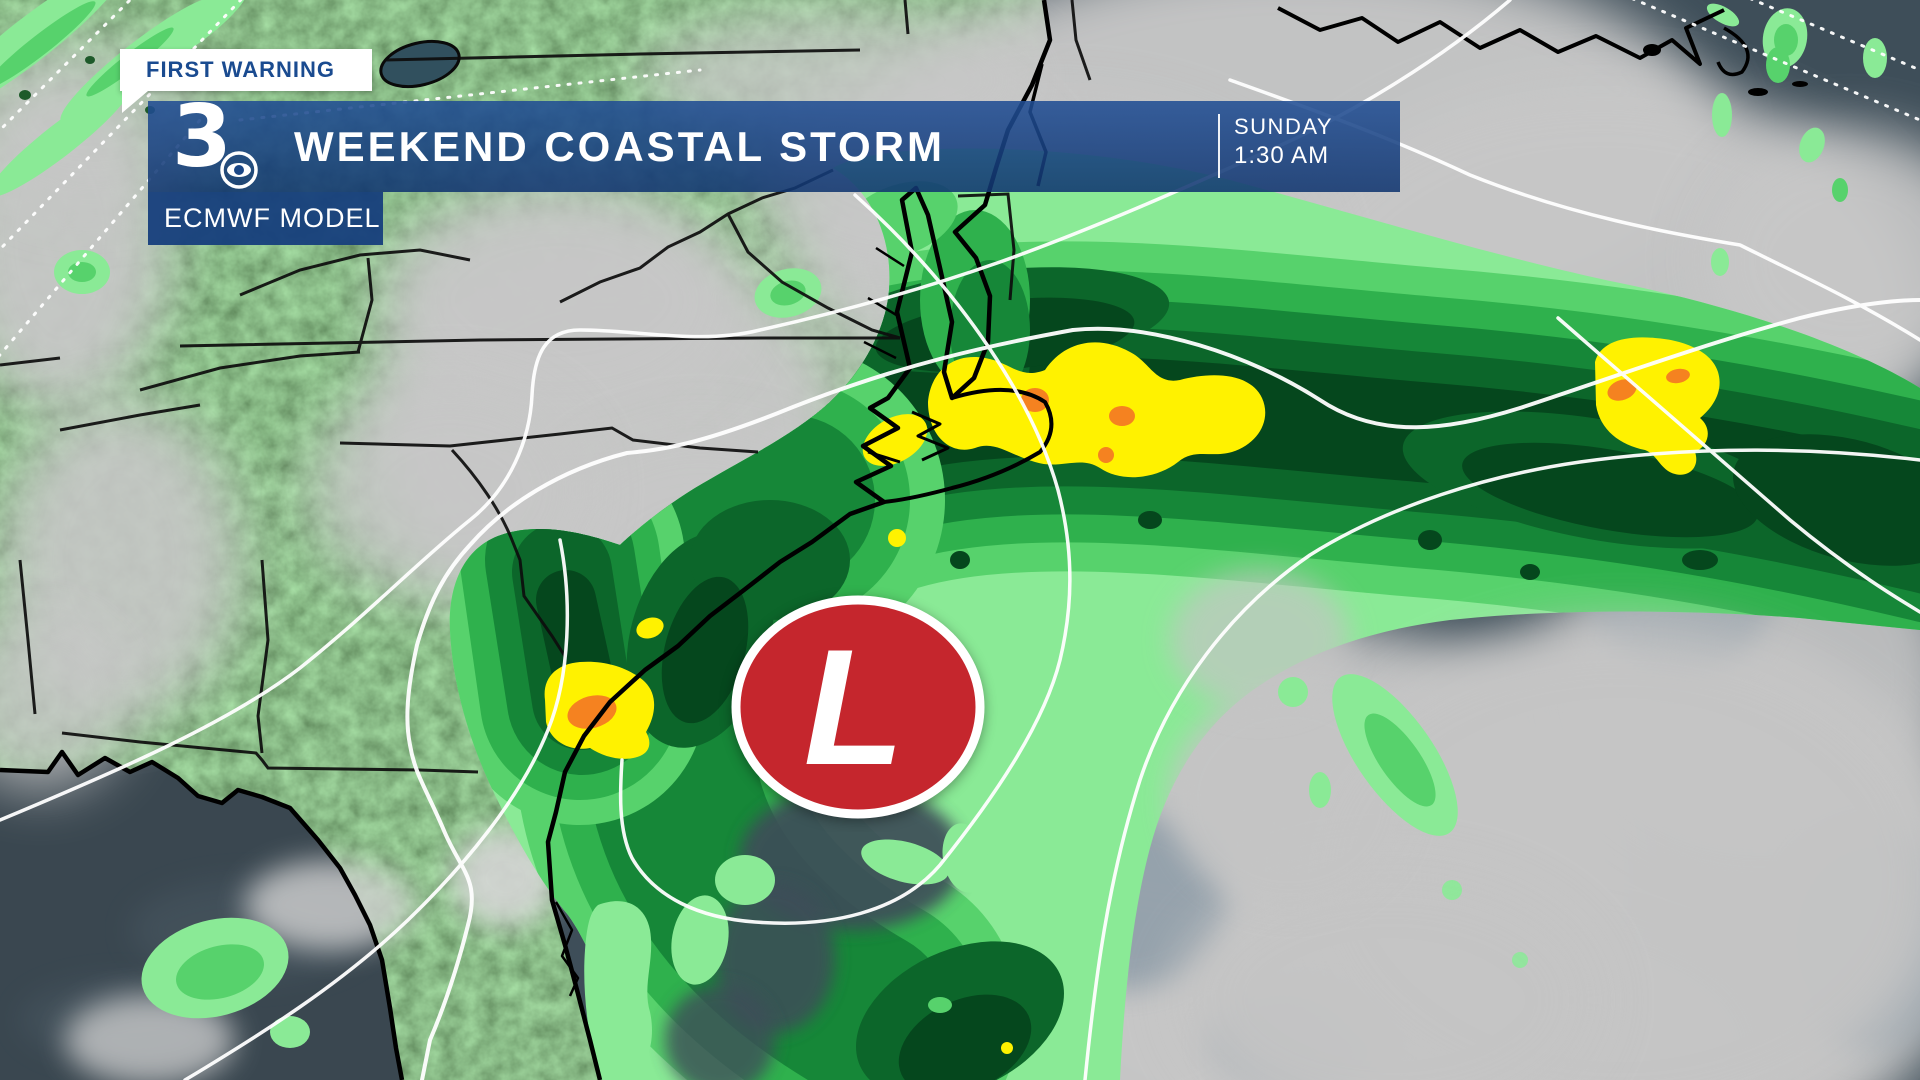 The height and width of the screenshot is (1080, 1920). I want to click on timestamp-time: 1:30 AM, so click(1282, 155).